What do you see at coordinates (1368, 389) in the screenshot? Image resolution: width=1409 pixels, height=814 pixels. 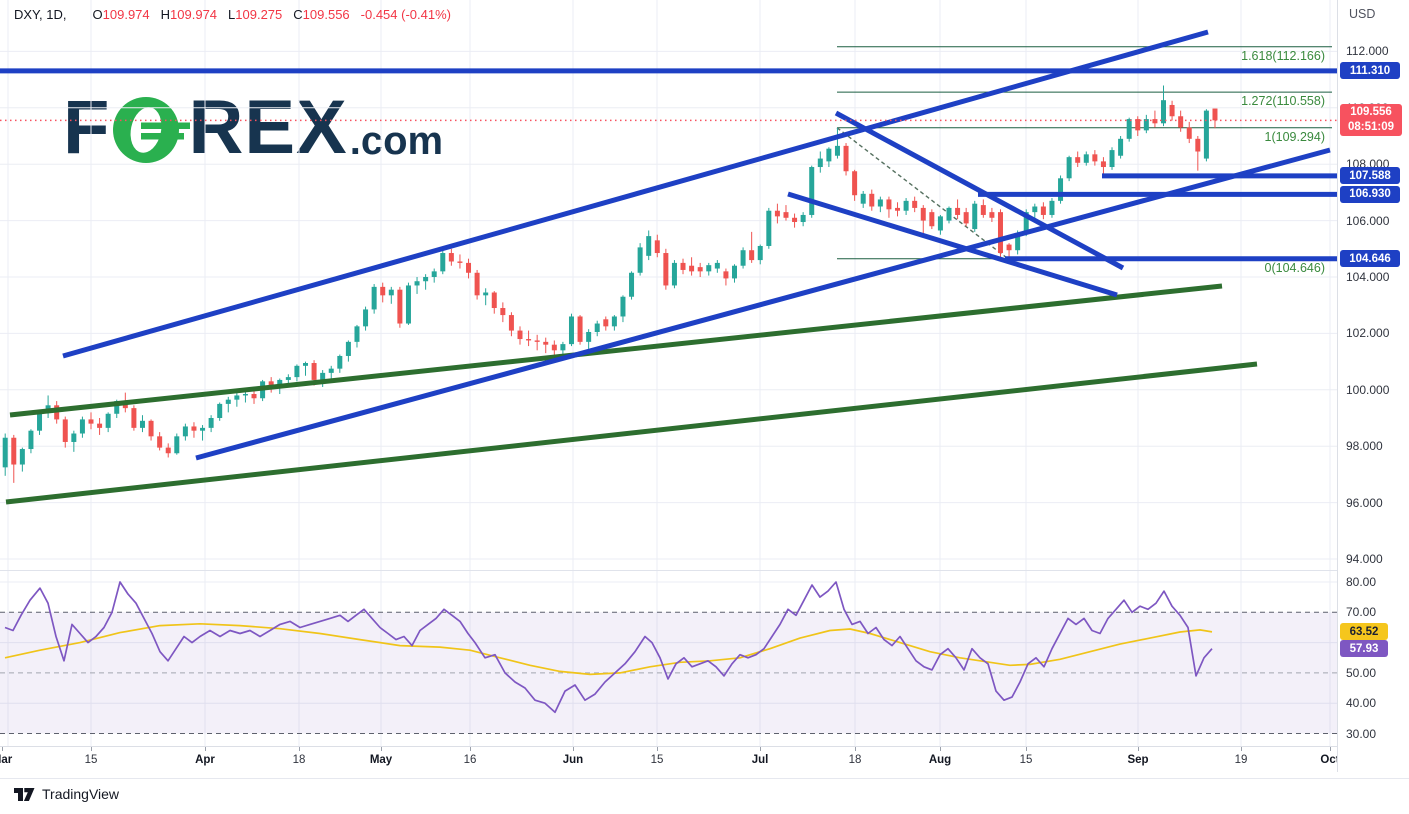 I see `price-tick: 100.000` at bounding box center [1368, 389].